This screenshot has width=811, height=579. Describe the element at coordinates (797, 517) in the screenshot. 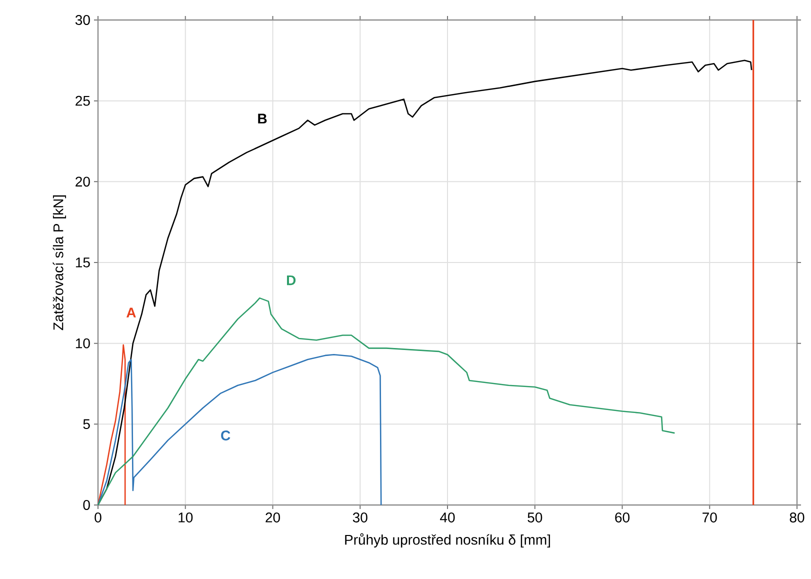

I see `x-tick-label: 80` at that location.